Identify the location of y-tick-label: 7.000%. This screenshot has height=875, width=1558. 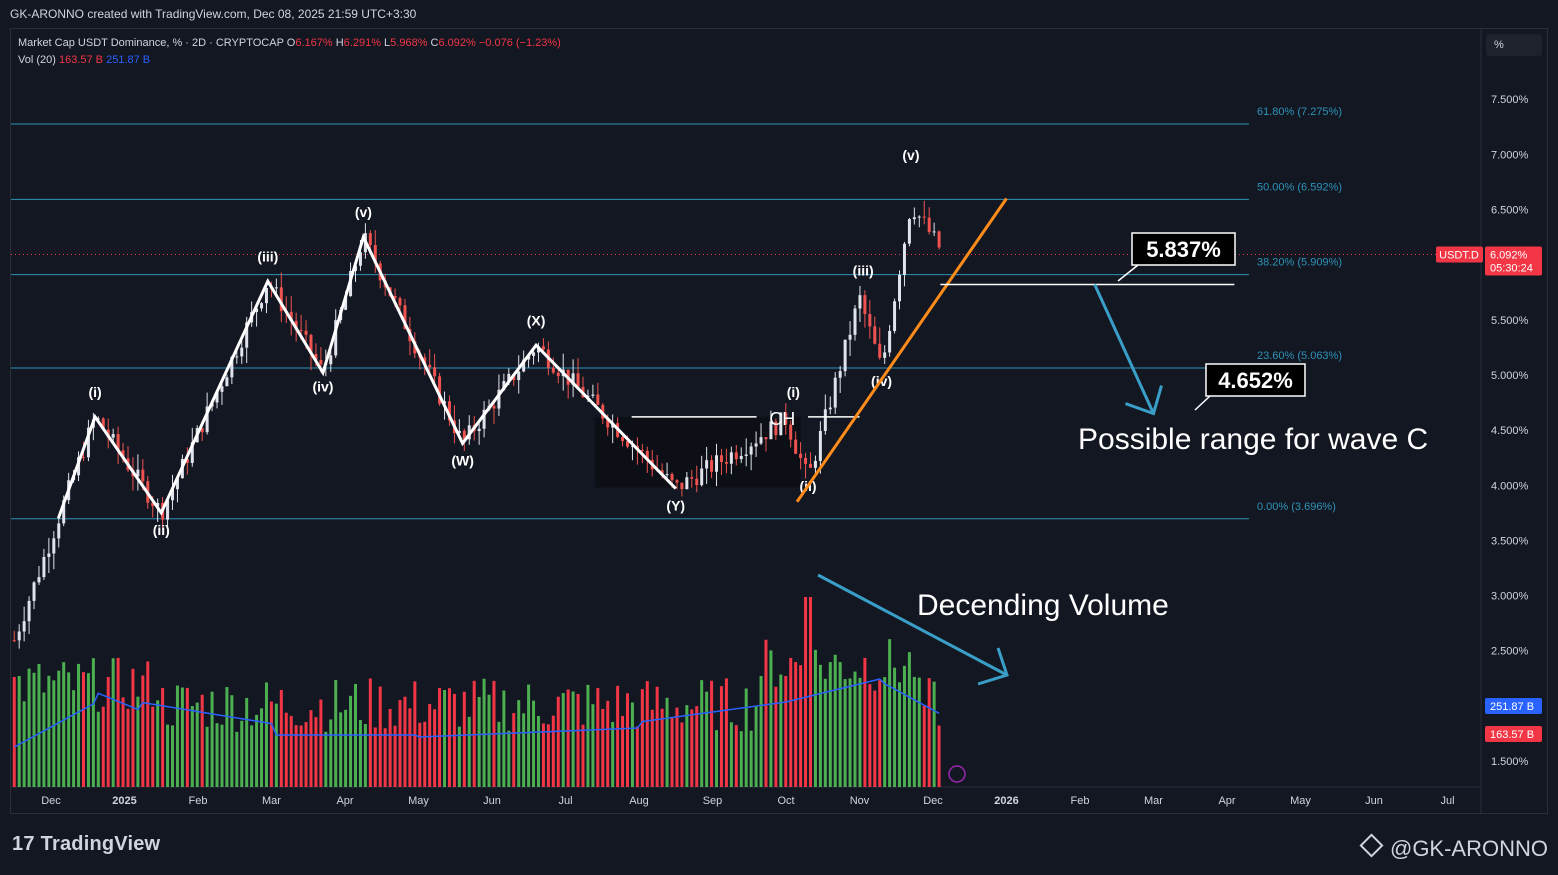
(1510, 155).